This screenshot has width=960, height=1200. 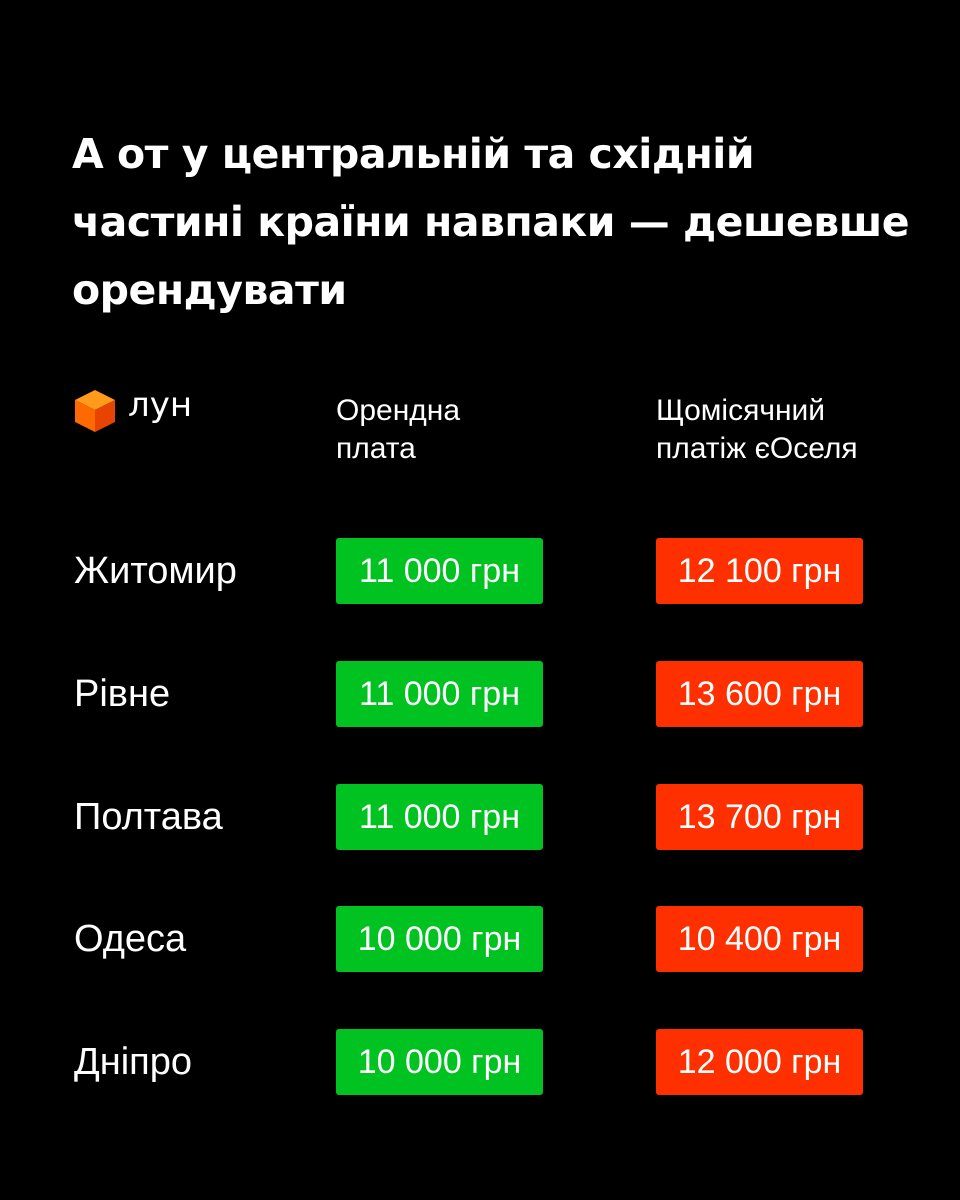 What do you see at coordinates (757, 429) in the screenshot?
I see `column-header-mortgage: Щомісячний платіж єОселя` at bounding box center [757, 429].